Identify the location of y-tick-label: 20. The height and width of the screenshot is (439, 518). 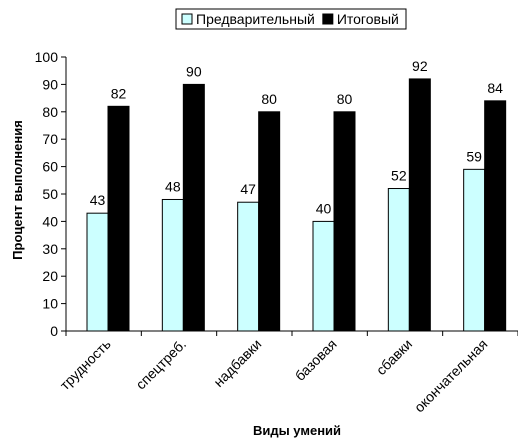
(50, 276).